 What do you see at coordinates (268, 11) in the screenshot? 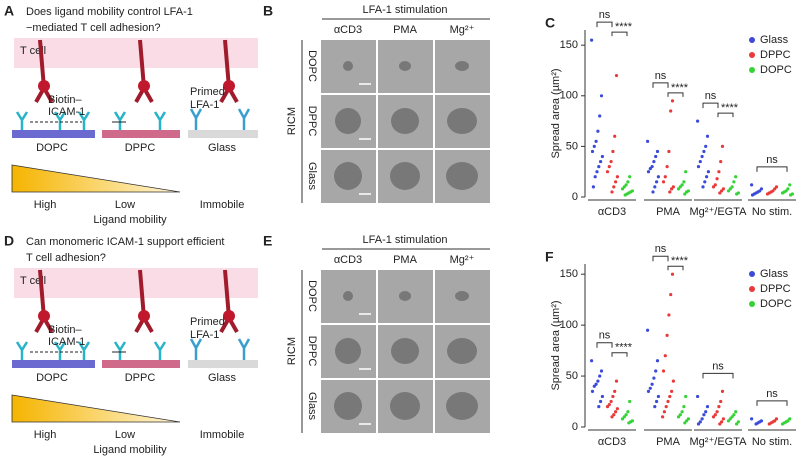
I see `panel-letter: B` at bounding box center [268, 11].